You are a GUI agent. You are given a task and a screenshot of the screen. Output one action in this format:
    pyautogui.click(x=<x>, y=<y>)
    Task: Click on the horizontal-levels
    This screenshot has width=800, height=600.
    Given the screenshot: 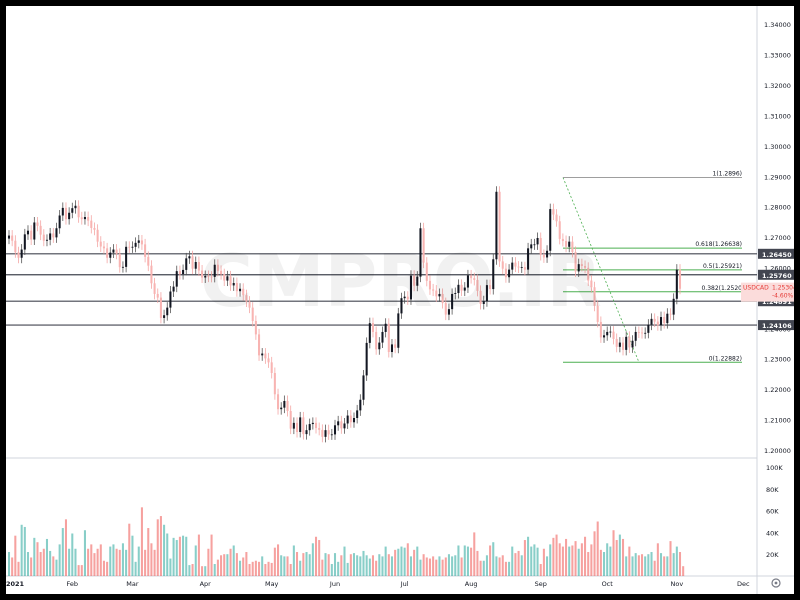 What is the action you would take?
    pyautogui.click(x=381, y=289)
    